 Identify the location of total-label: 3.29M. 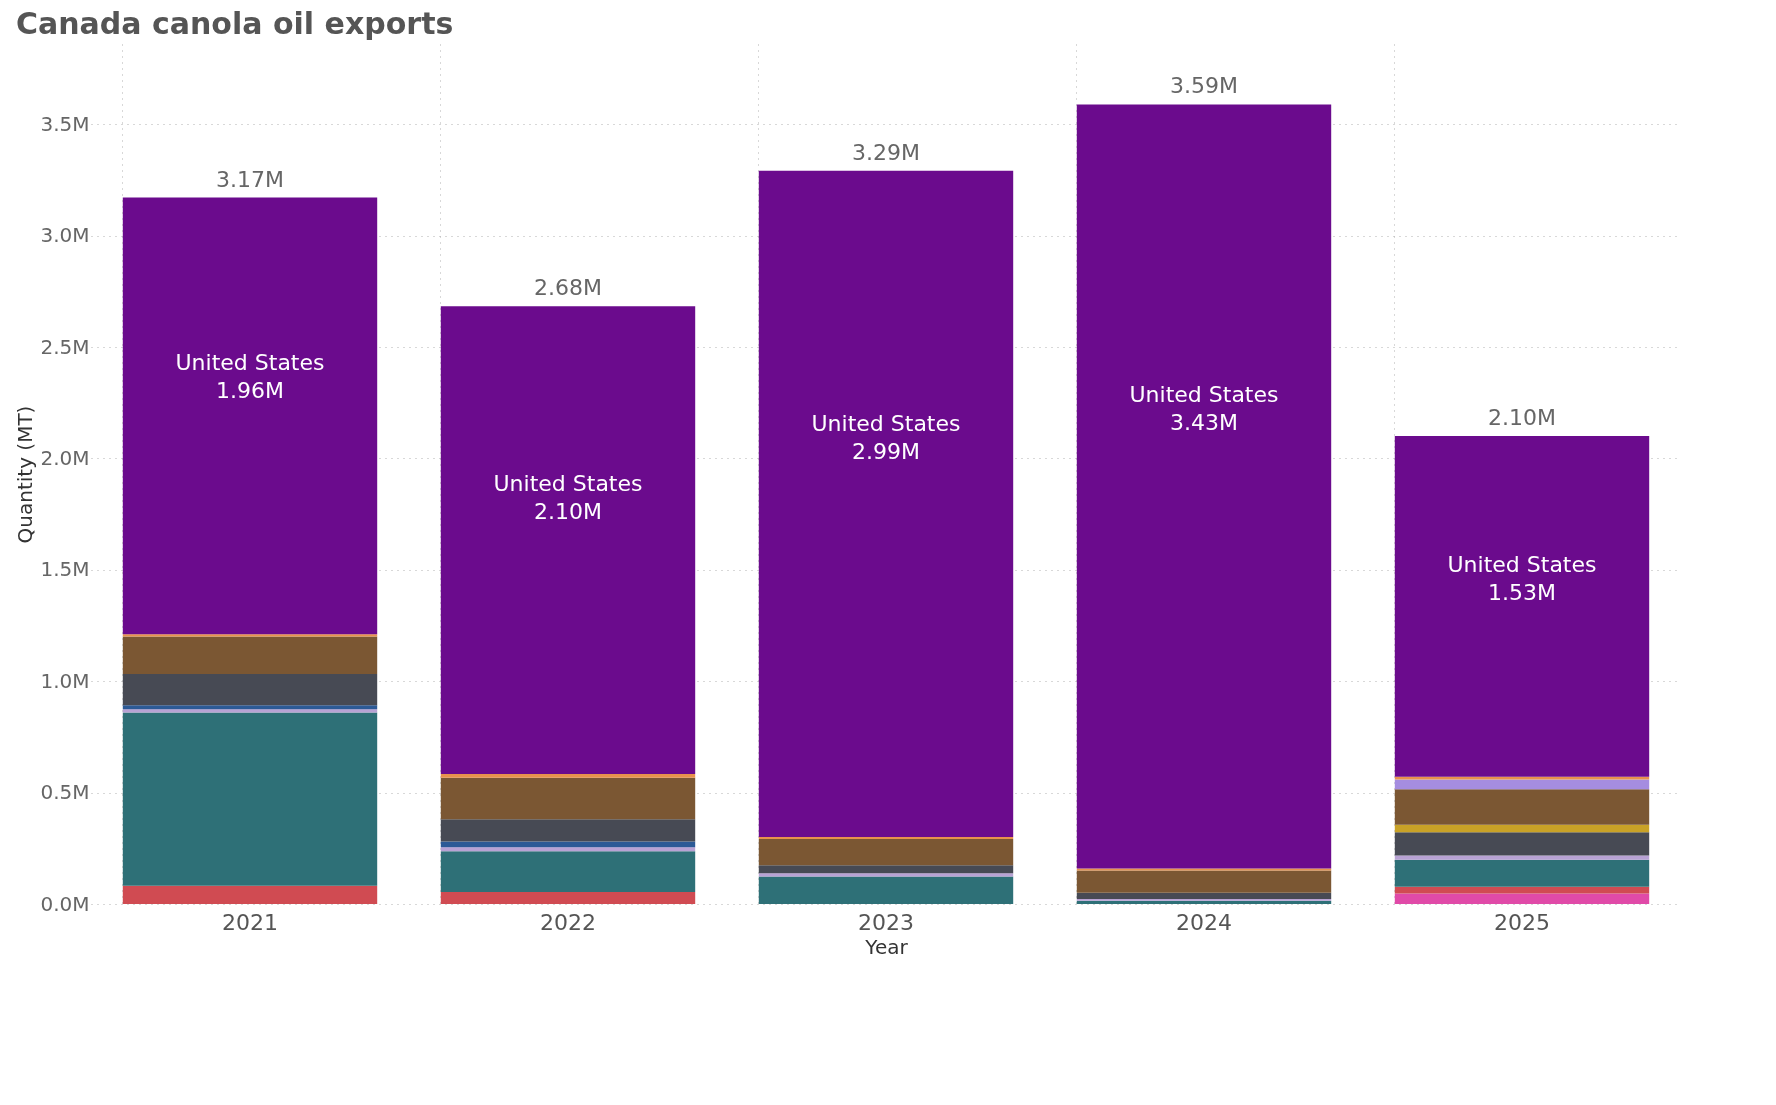
(886, 152).